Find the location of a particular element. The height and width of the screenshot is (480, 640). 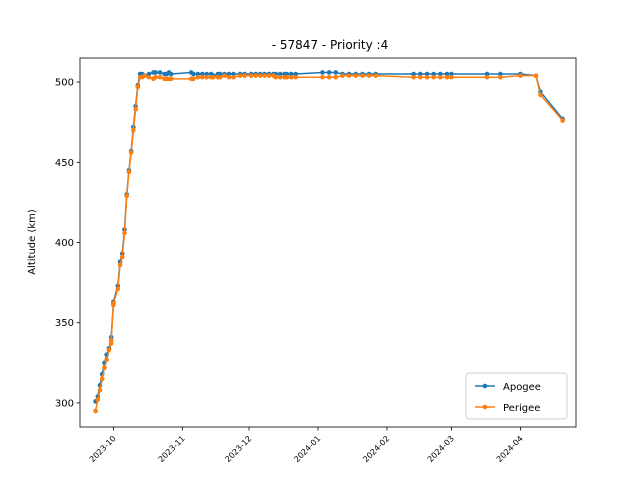

chart-title: - 57847 - Priority :4 is located at coordinates (330, 45).